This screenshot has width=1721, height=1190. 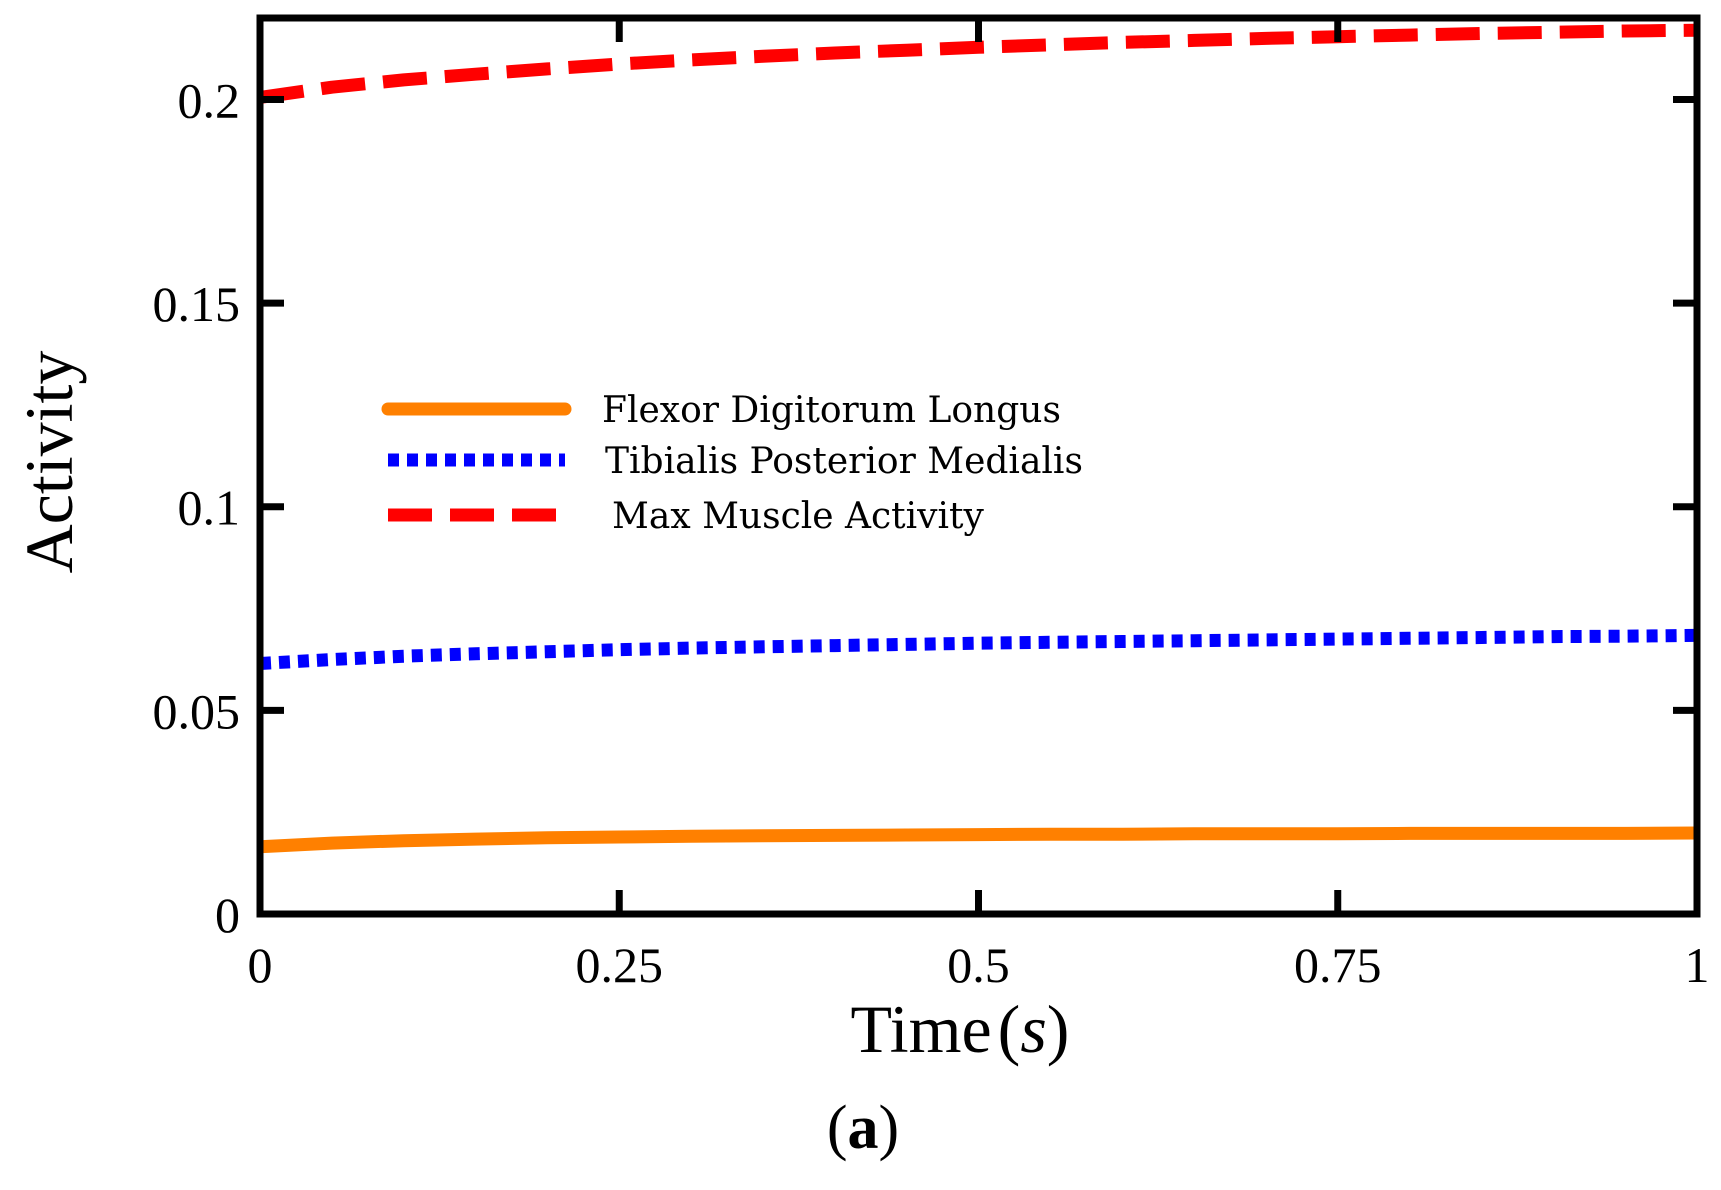 I want to click on x-axis-unit: s, so click(x=1033, y=1029).